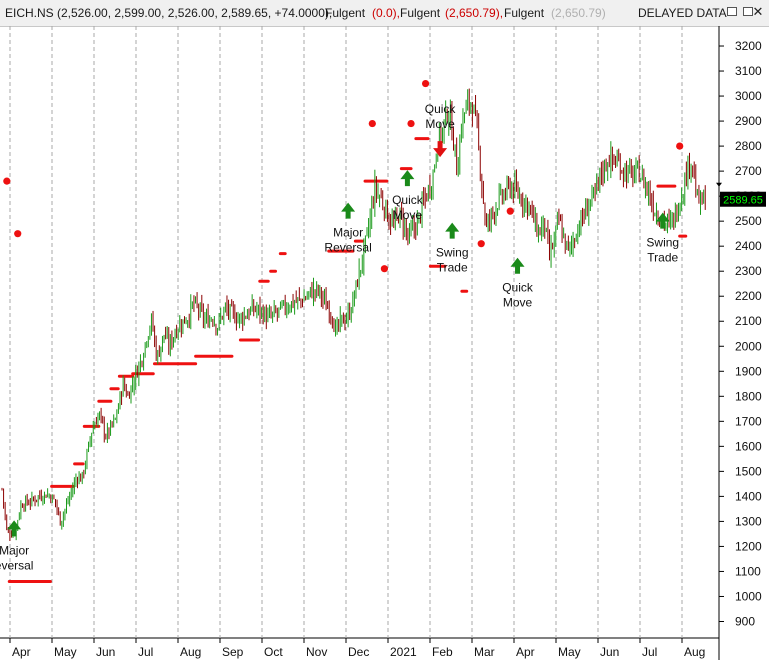 The image size is (769, 660). I want to click on y-tick-label: 3200, so click(748, 46).